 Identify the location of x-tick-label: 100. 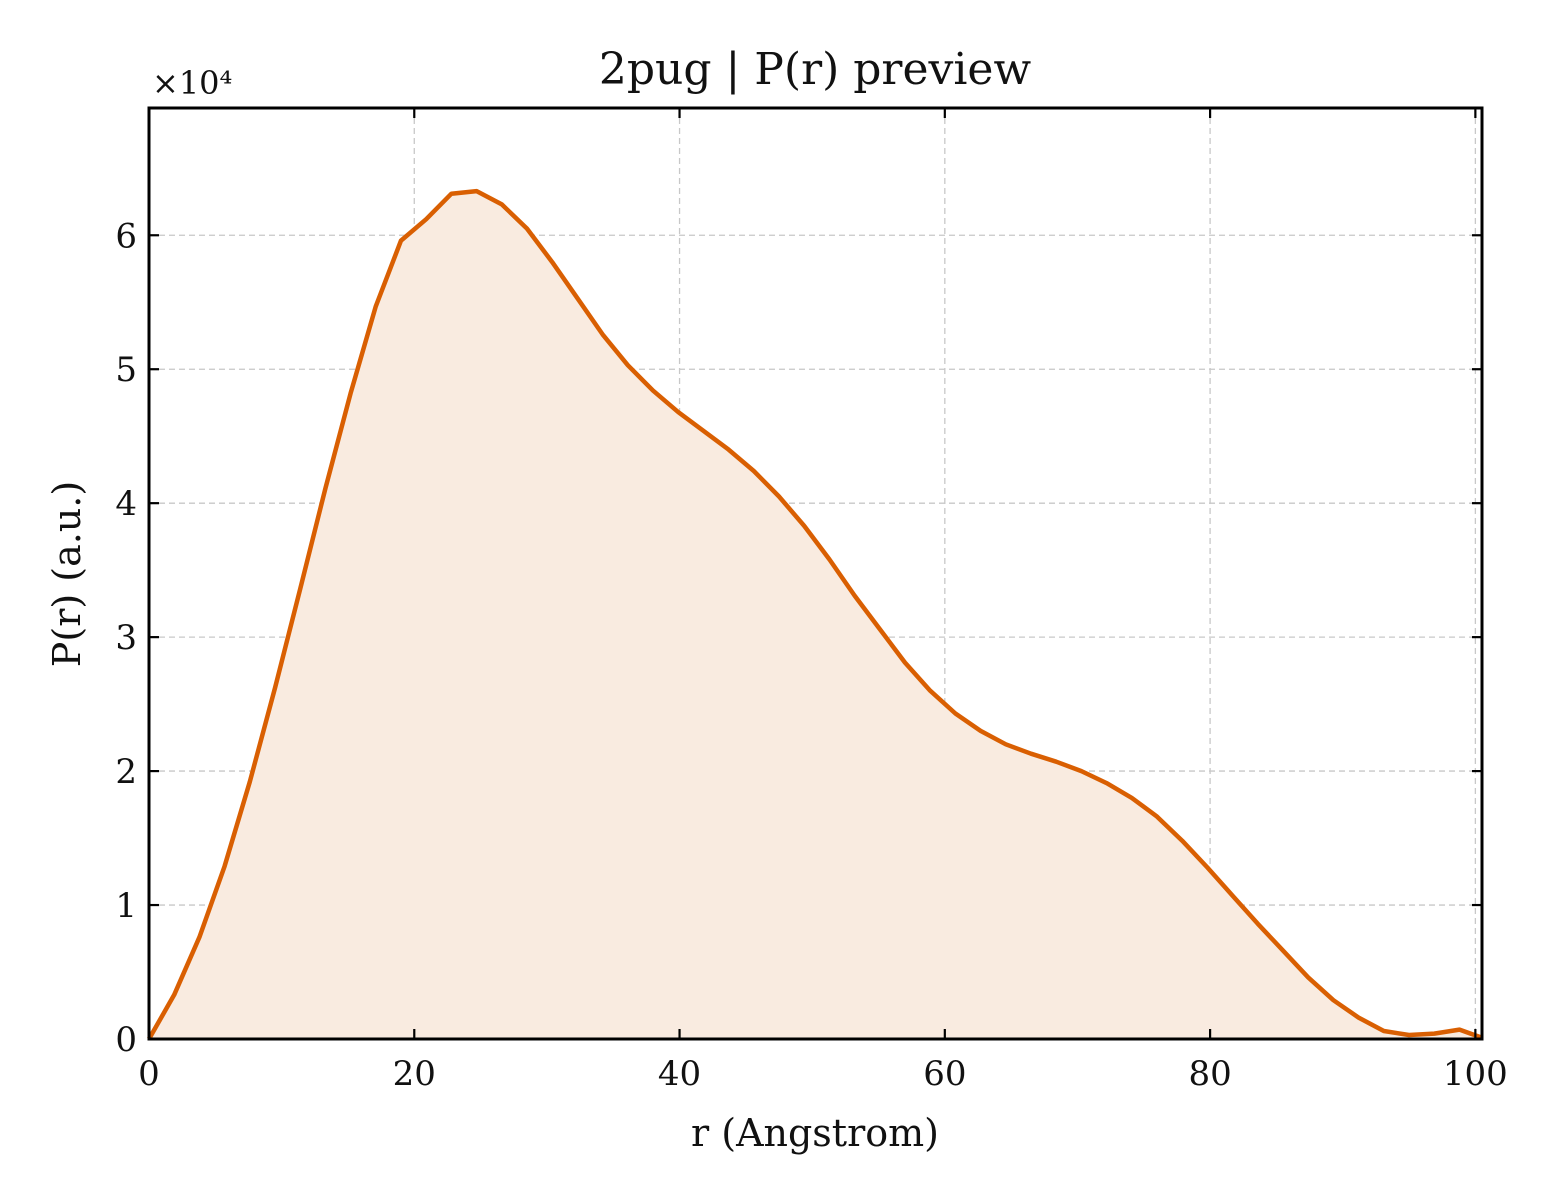
(1475, 1074).